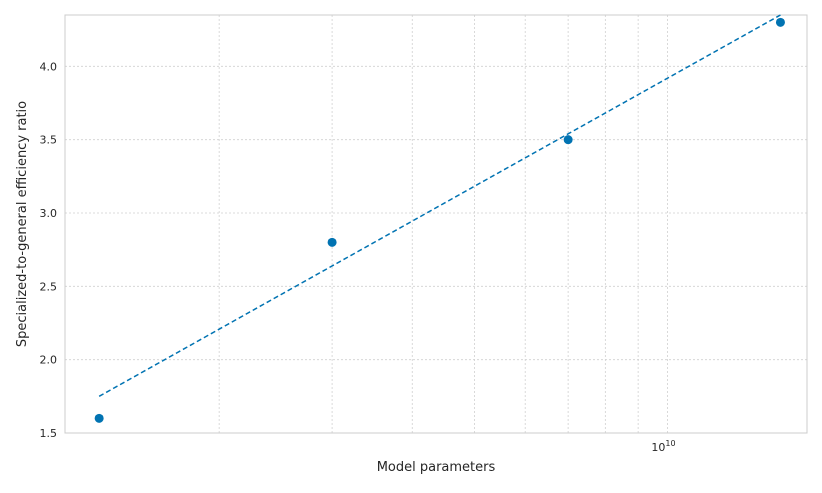 The image size is (822, 493). Describe the element at coordinates (22, 224) in the screenshot. I see `y-axis-label: Specialized-to-general efficiency ratio` at that location.